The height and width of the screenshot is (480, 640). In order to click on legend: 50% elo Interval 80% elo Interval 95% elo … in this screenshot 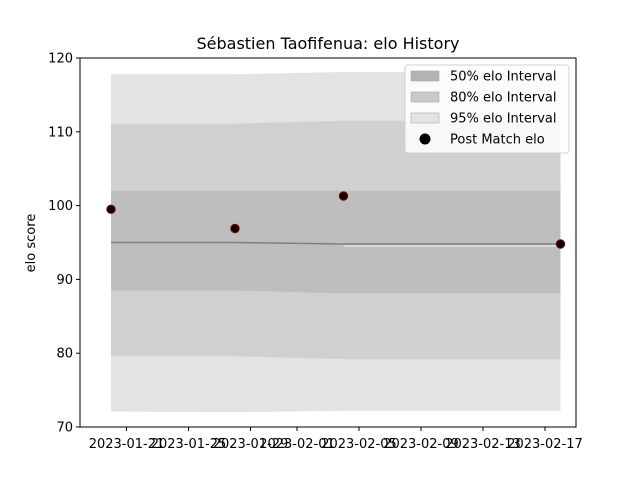, I will do `click(487, 109)`.